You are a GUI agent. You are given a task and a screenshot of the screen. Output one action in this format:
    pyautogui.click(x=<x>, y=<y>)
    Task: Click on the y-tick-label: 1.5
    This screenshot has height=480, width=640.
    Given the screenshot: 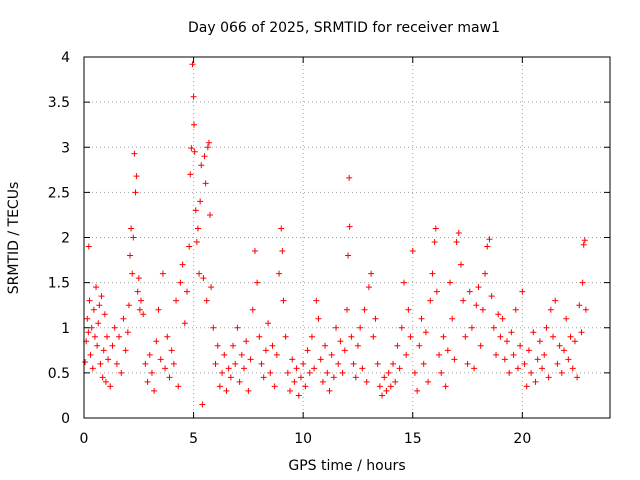 What is the action you would take?
    pyautogui.click(x=59, y=284)
    